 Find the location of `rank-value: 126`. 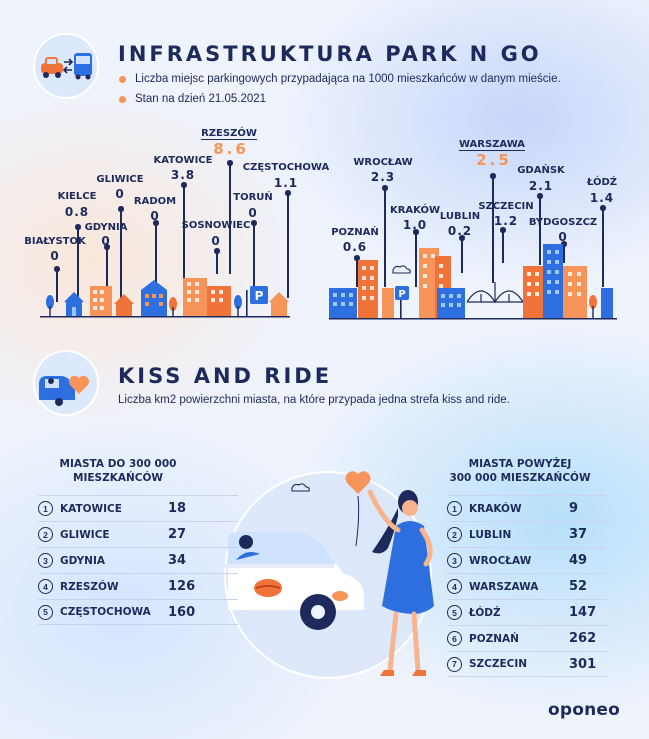

rank-value: 126 is located at coordinates (182, 586).